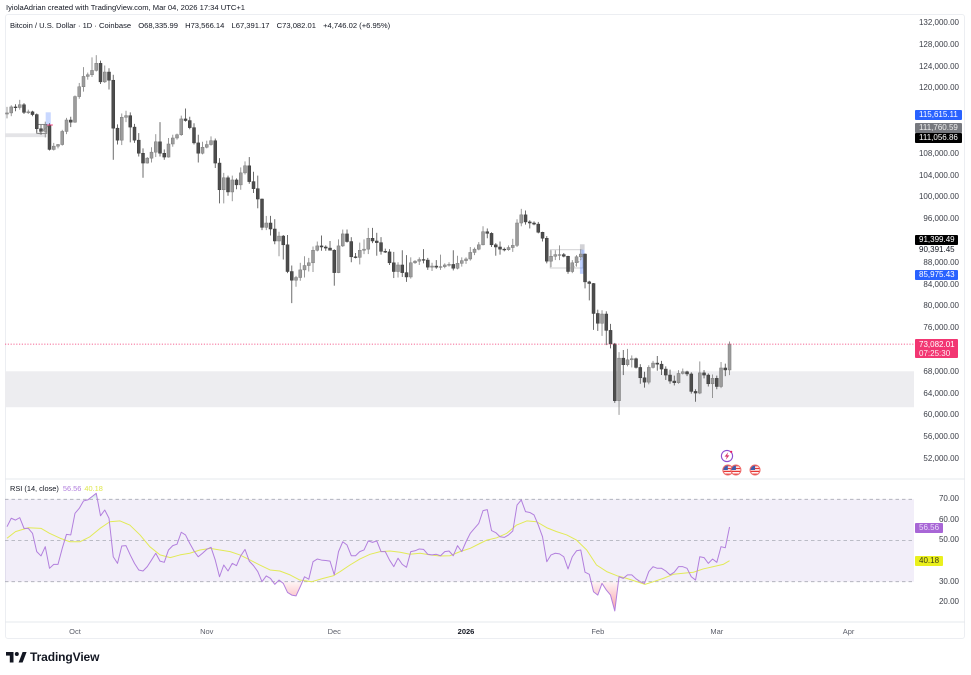 This screenshot has height=675, width=971. I want to click on rsi-tick-label: 20.00, so click(948, 602).